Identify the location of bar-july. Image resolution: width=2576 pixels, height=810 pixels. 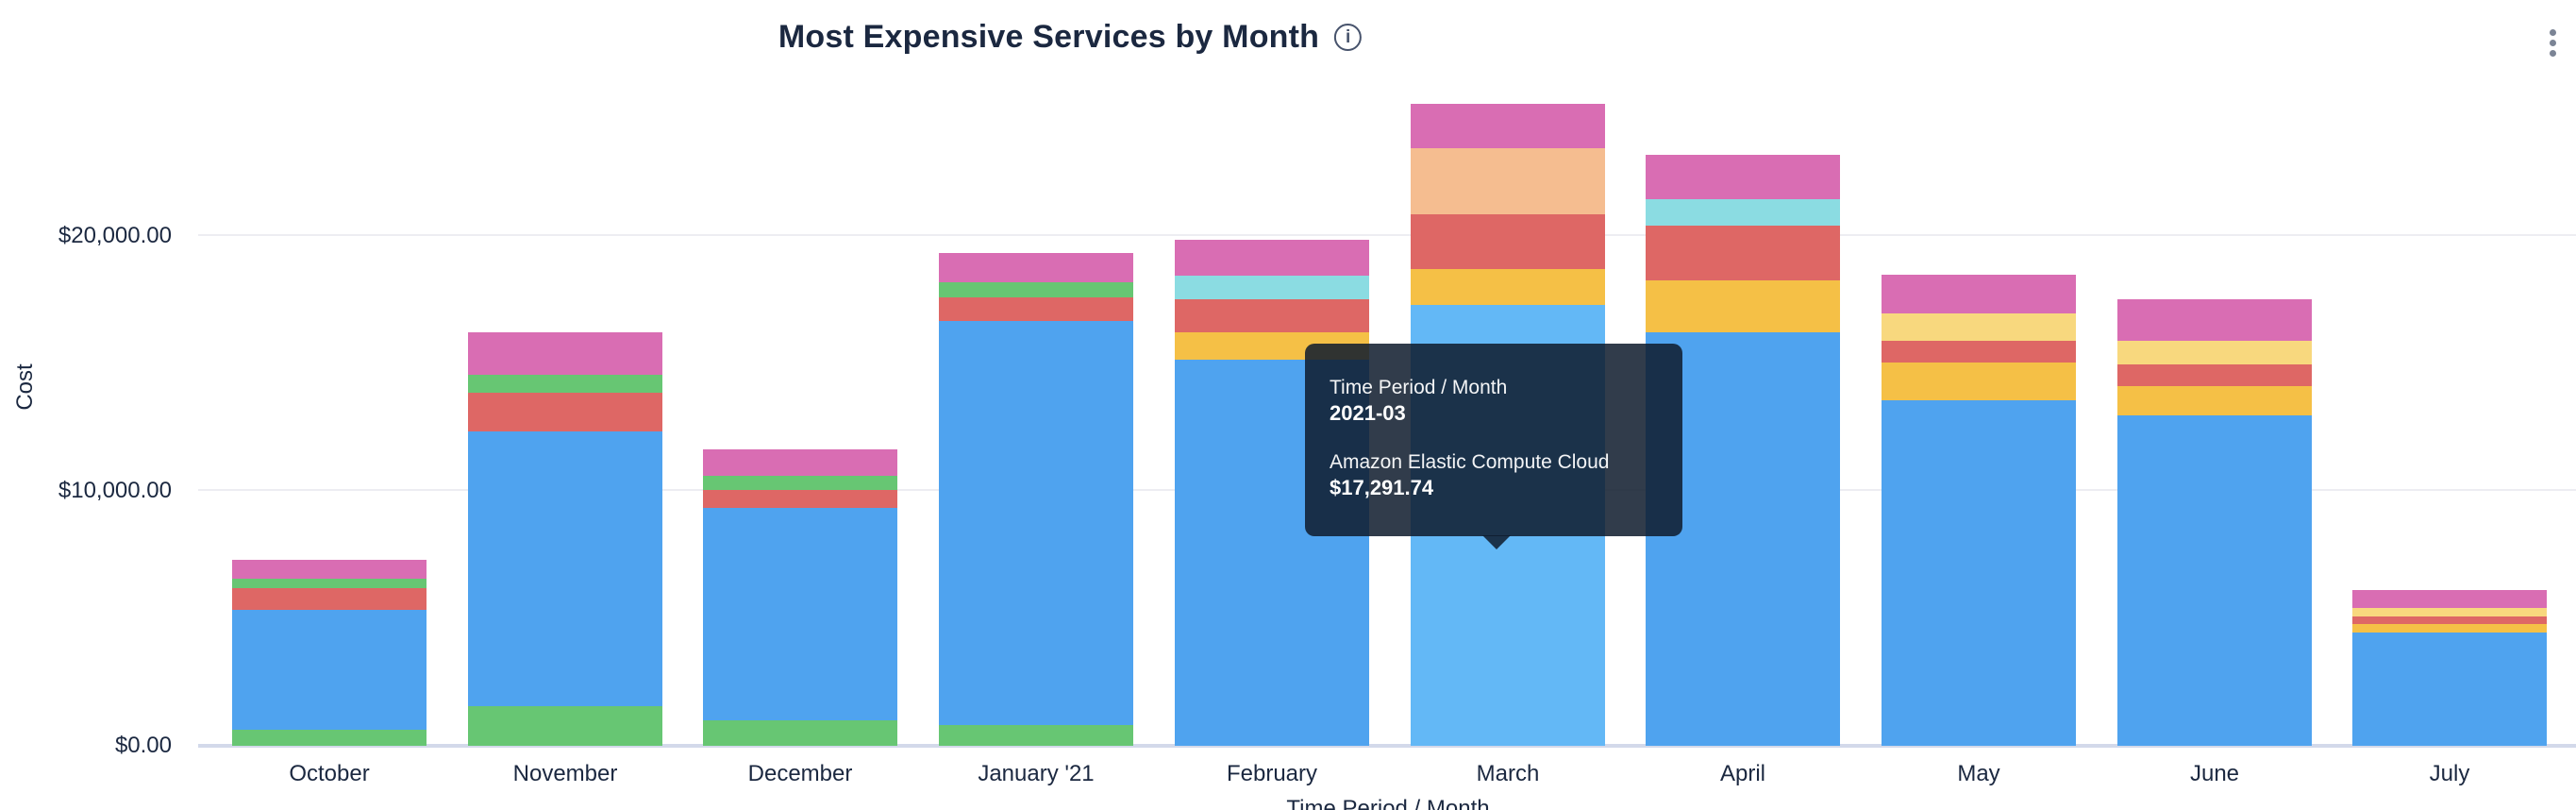
(2449, 668).